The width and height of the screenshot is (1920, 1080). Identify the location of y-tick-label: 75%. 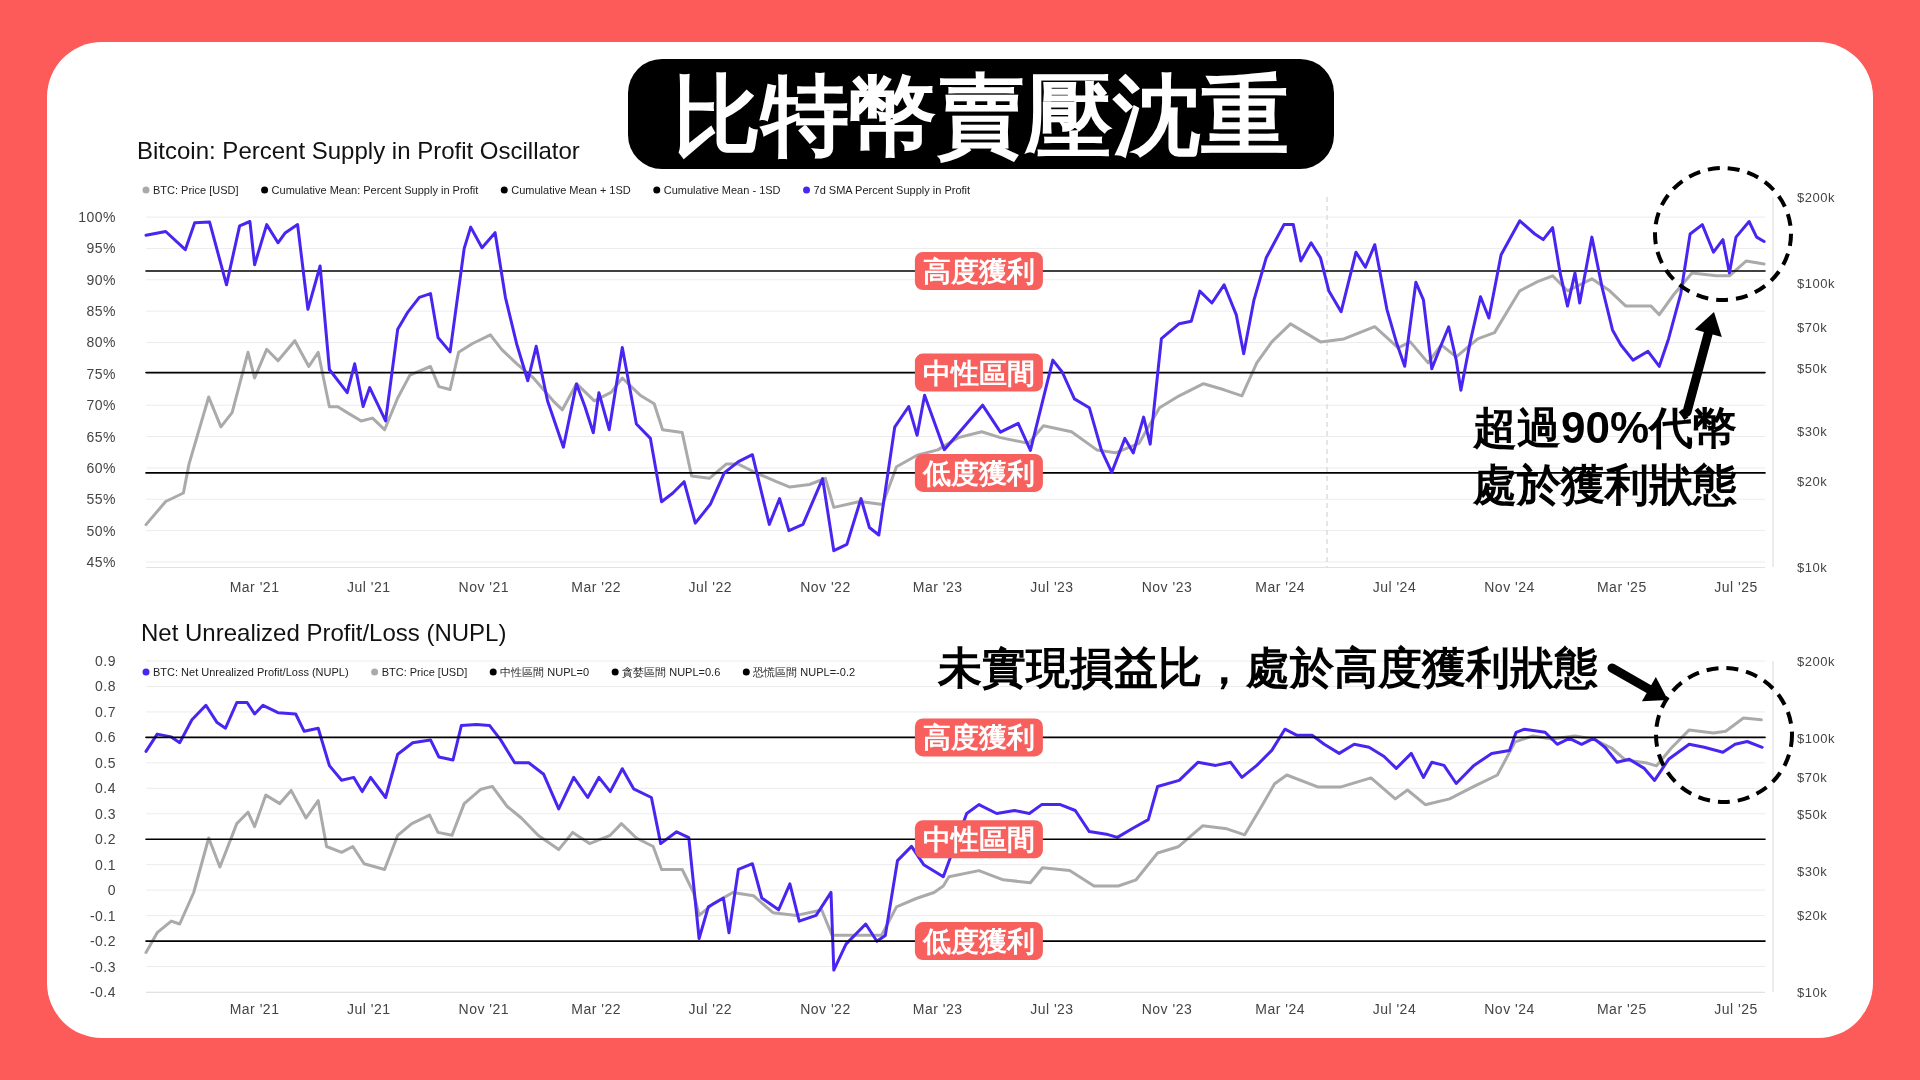
(101, 373).